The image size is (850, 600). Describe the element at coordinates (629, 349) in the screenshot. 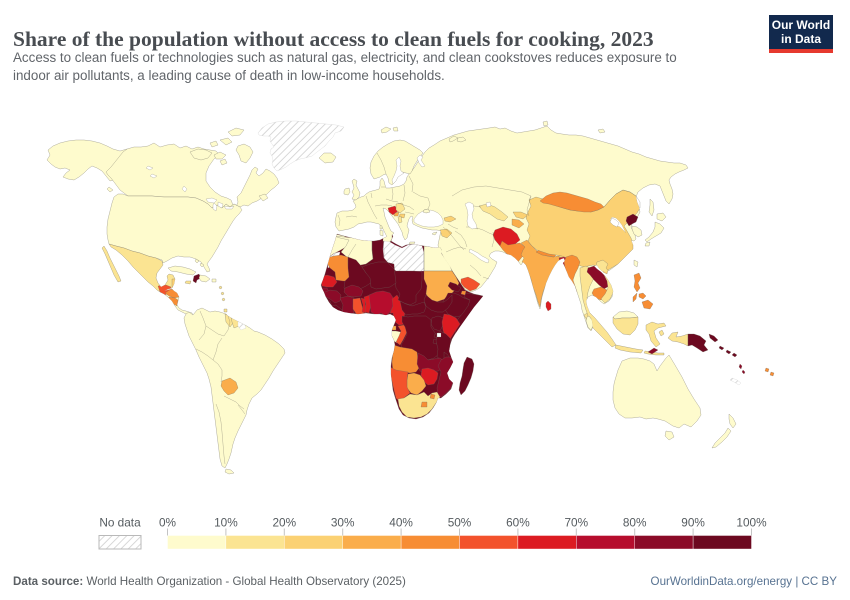

I see `country-java` at that location.